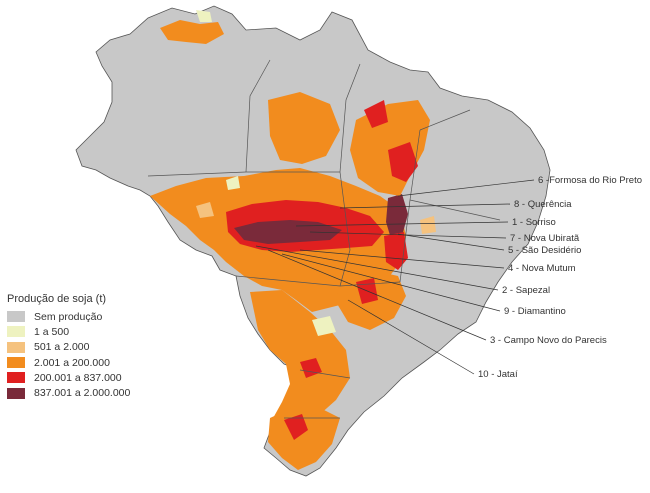 This screenshot has width=650, height=493. I want to click on legend-item-501-2000: 501 a 2.000, so click(102, 347).